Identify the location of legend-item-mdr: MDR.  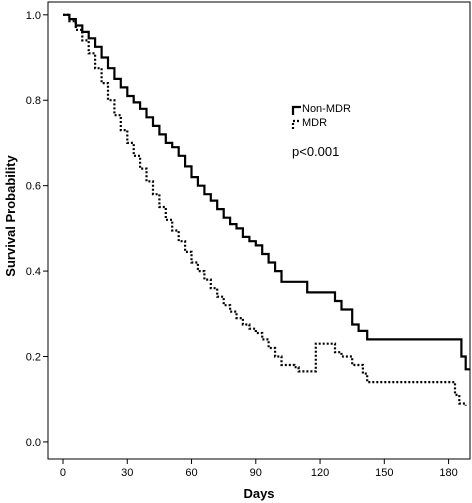
(309, 123).